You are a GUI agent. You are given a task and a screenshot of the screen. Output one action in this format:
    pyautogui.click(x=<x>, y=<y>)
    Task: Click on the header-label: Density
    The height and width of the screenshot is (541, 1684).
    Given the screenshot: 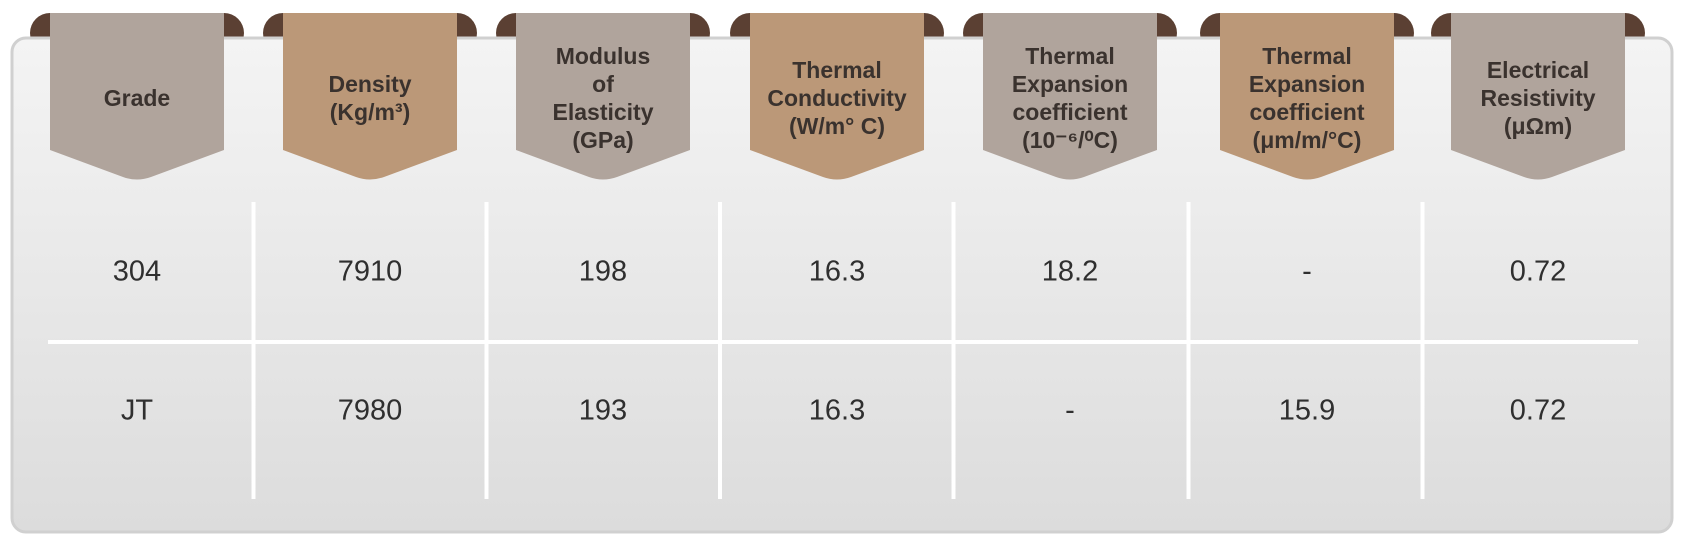 What is the action you would take?
    pyautogui.click(x=369, y=84)
    